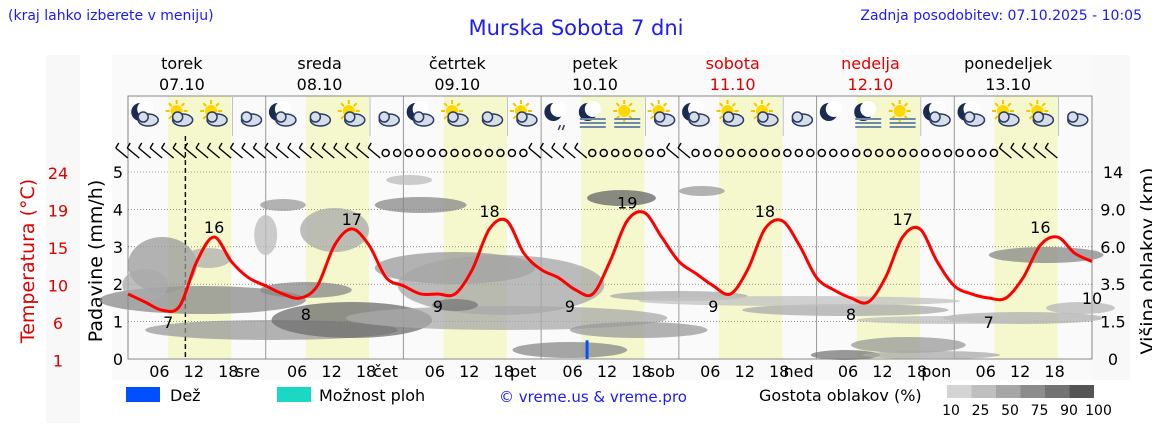  Describe the element at coordinates (489, 211) in the screenshot. I see `temperature-label: 18` at that location.